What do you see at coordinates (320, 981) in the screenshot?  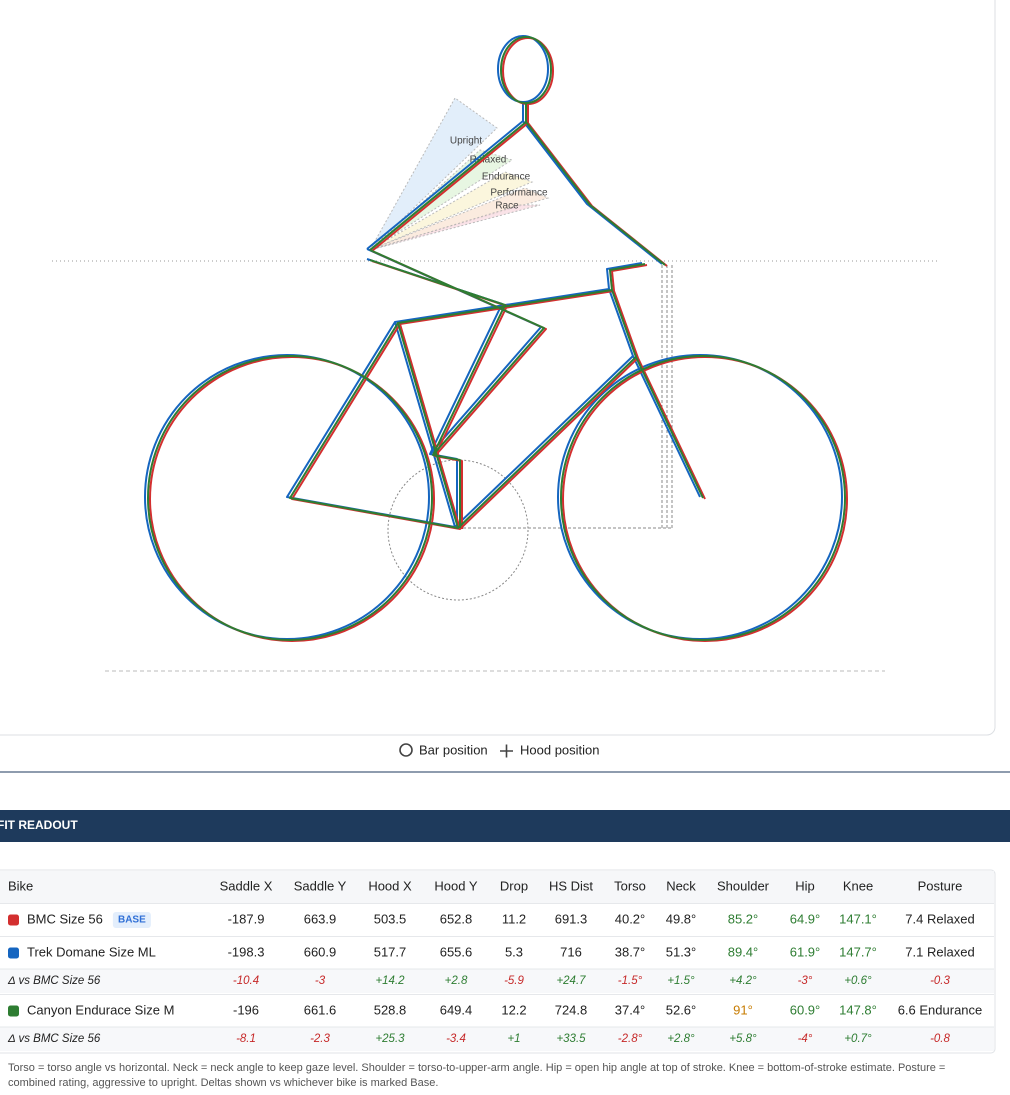 I see `cell: -3` at bounding box center [320, 981].